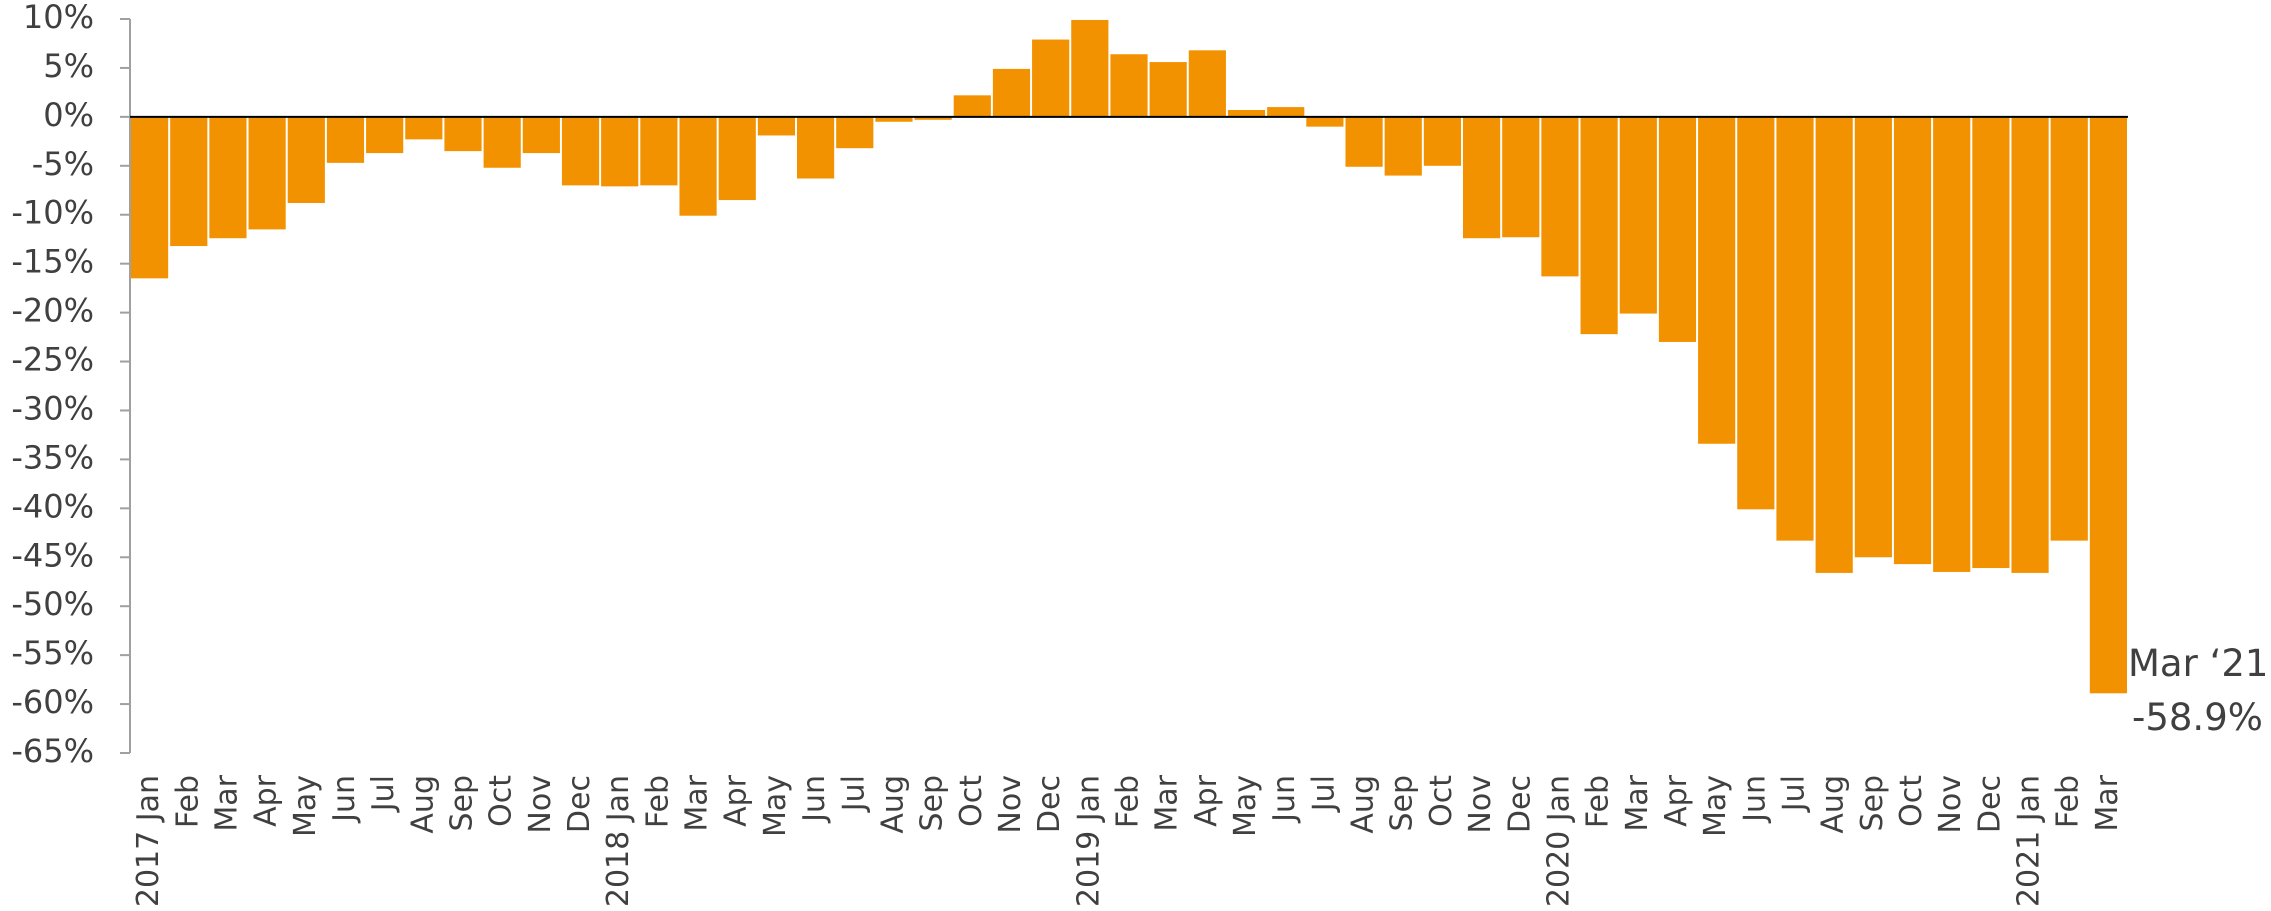 This screenshot has width=2271, height=911. Describe the element at coordinates (52, 408) in the screenshot. I see `y-tick-label: -30%` at that location.